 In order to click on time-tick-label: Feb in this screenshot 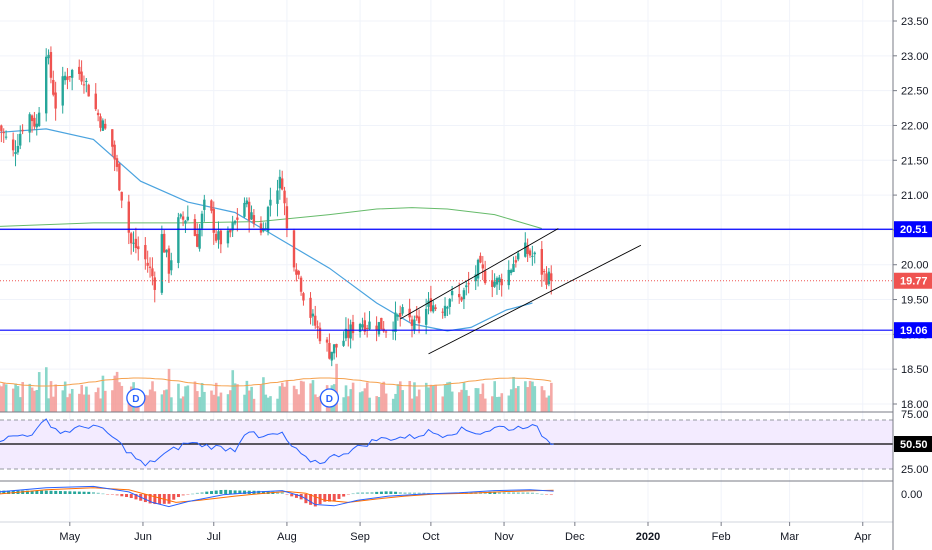, I will do `click(721, 537)`.